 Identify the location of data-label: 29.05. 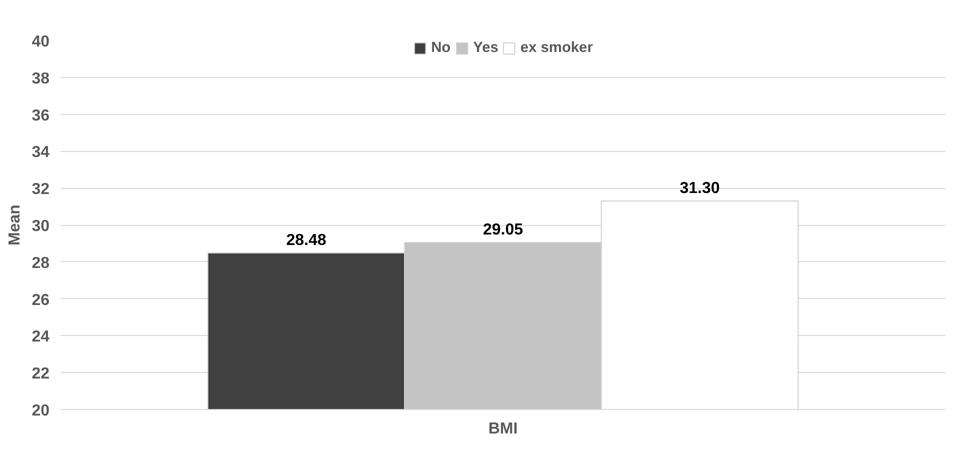
(503, 230).